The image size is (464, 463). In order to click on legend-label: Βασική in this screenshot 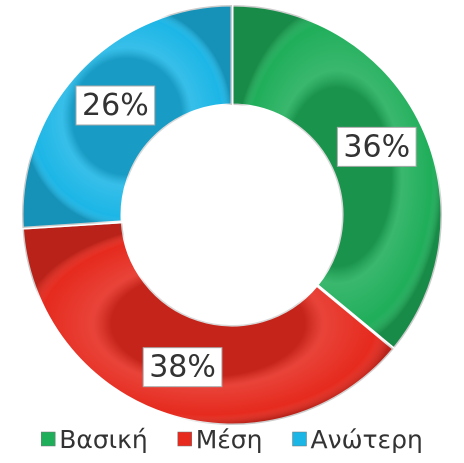, I will do `click(103, 439)`.